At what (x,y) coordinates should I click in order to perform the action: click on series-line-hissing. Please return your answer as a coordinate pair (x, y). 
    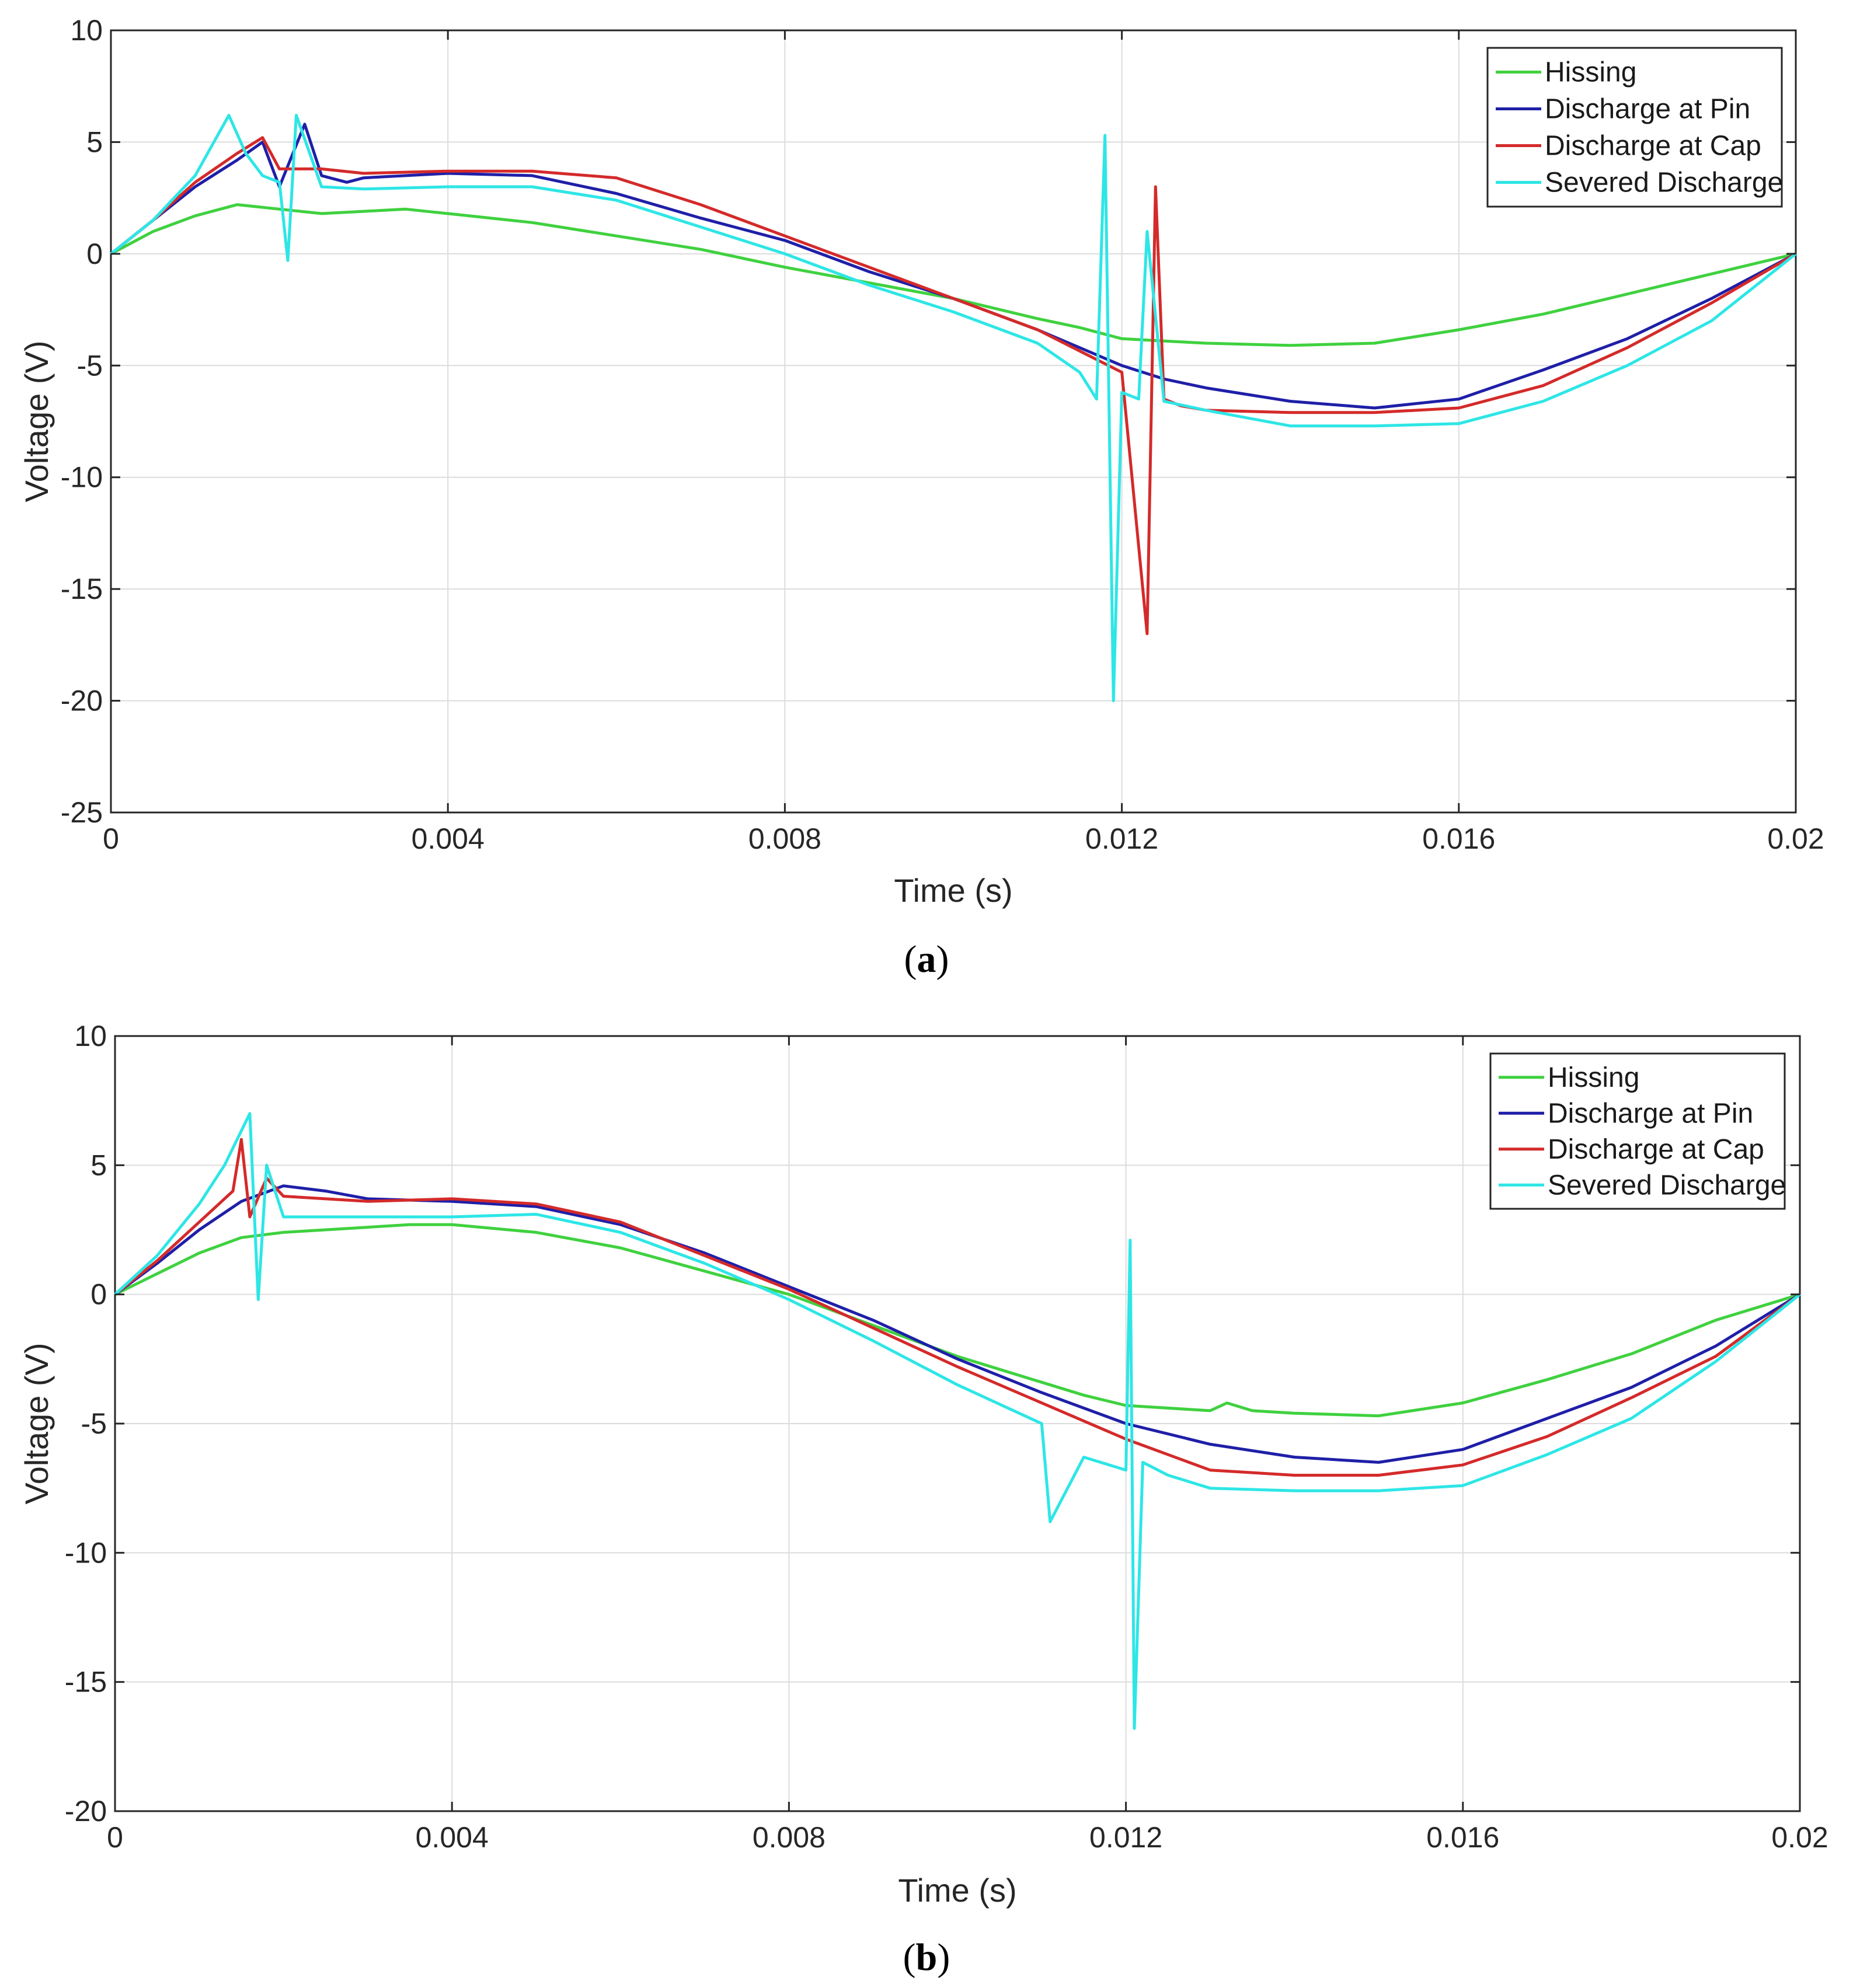
    Looking at the image, I should click on (953, 275).